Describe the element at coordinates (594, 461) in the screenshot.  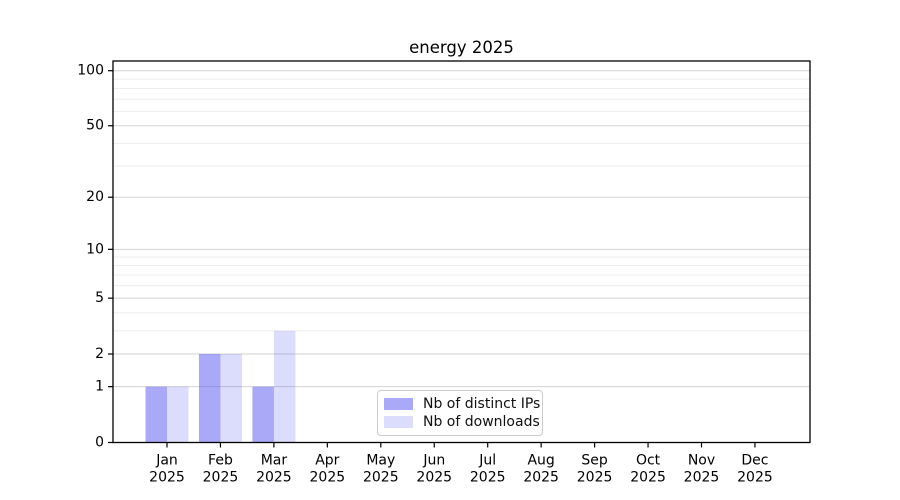
I see `x-tick-label-month: Sep` at that location.